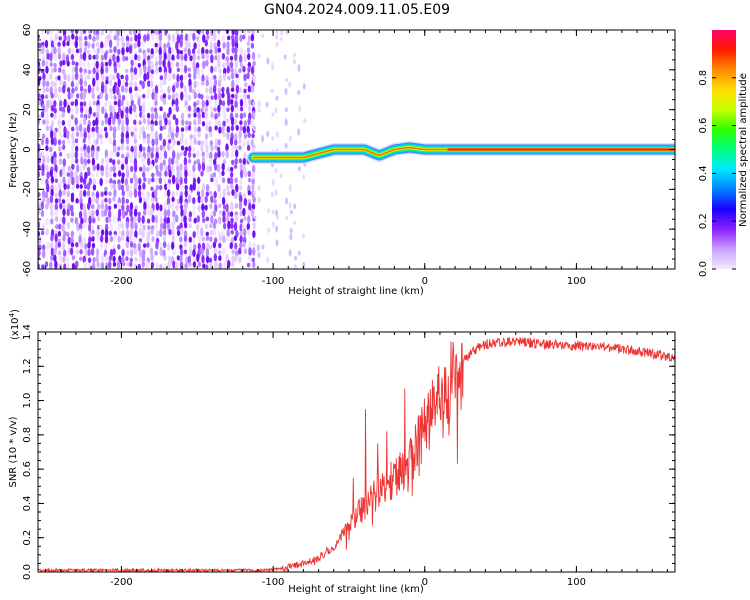 This screenshot has width=750, height=600. I want to click on y-tick-label: 1.2, so click(27, 366).